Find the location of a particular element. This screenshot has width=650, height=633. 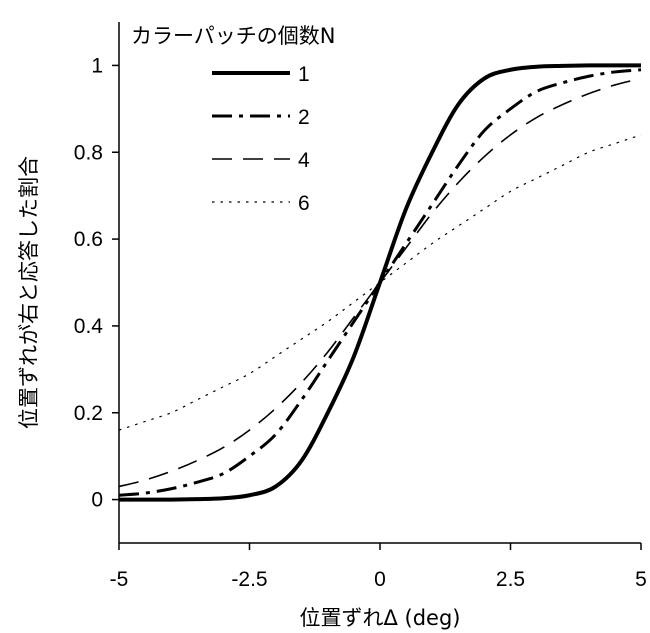

y-tick-label: 0 is located at coordinates (97, 500).